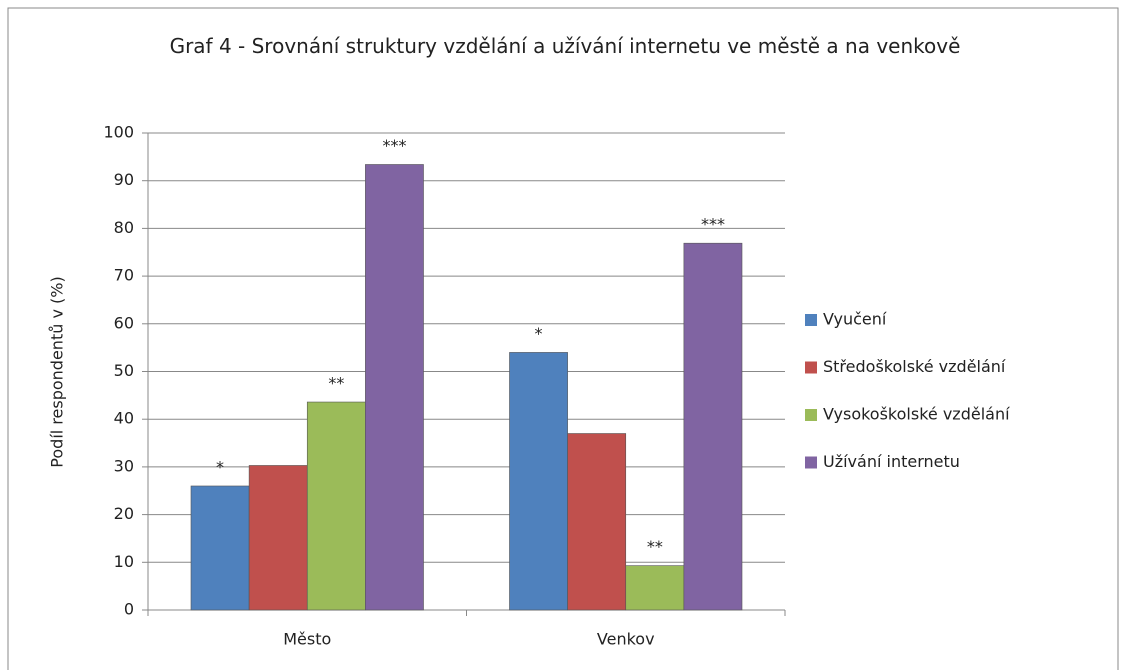 The image size is (1126, 670). What do you see at coordinates (124, 513) in the screenshot?
I see `y-tick-label: 20` at bounding box center [124, 513].